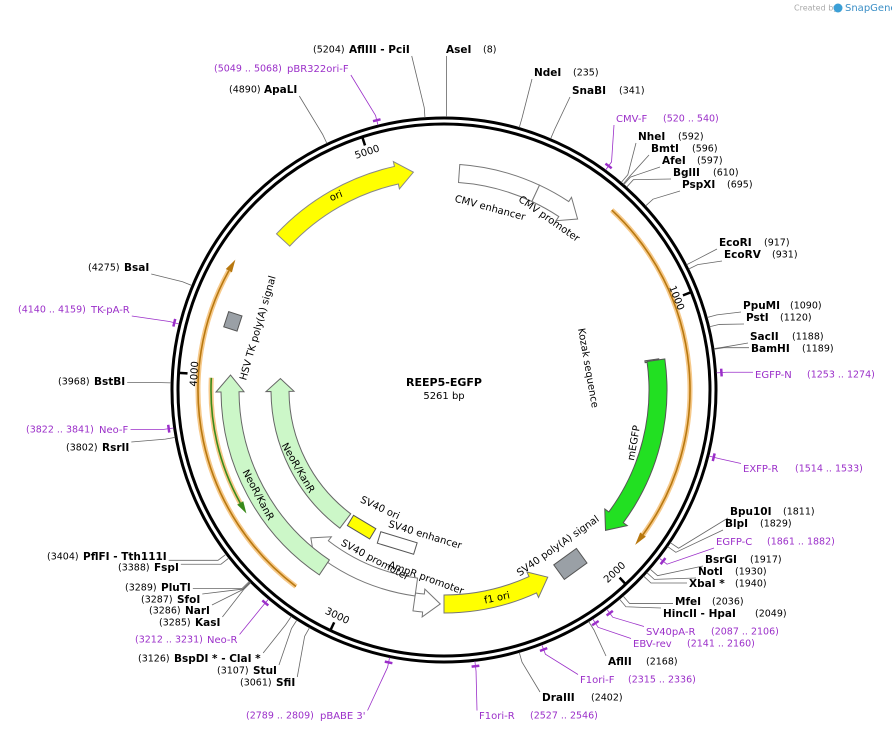 The height and width of the screenshot is (732, 892). Describe the element at coordinates (838, 8) in the screenshot. I see `brand-icon` at that location.